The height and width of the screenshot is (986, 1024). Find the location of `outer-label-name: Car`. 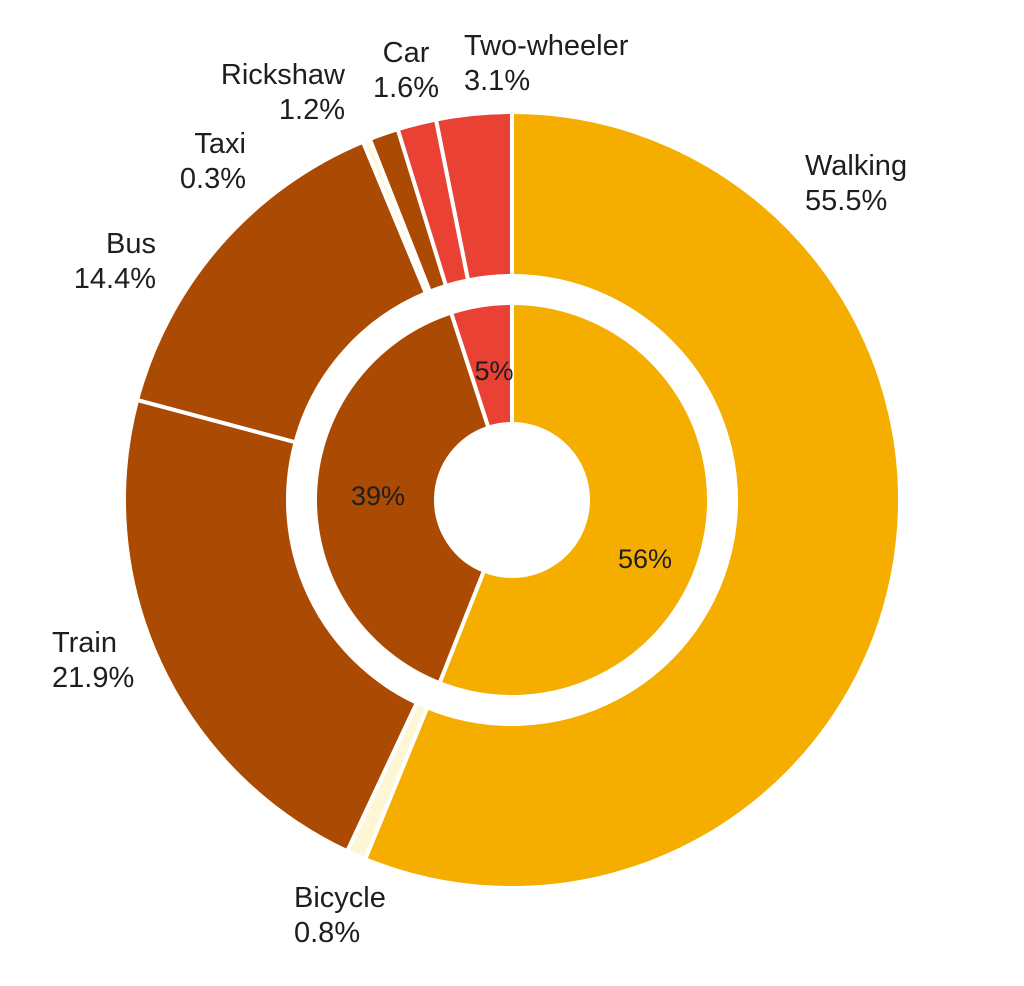

outer-label-name: Car is located at coordinates (406, 53).